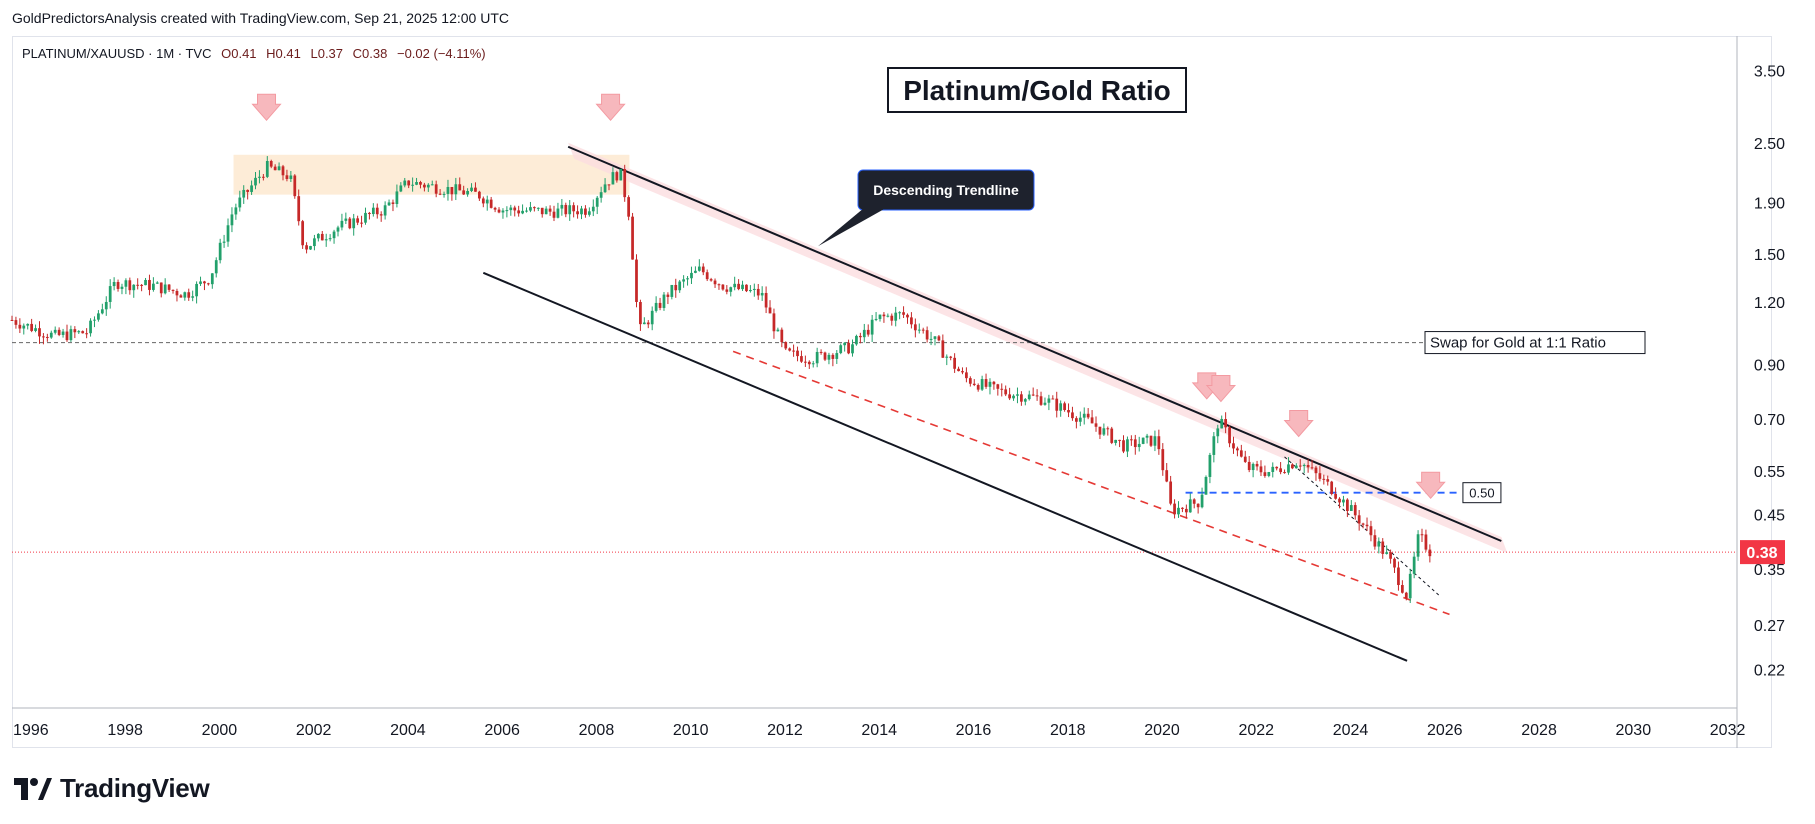 The image size is (1815, 824). I want to click on x-tick-label: 2010, so click(691, 730).